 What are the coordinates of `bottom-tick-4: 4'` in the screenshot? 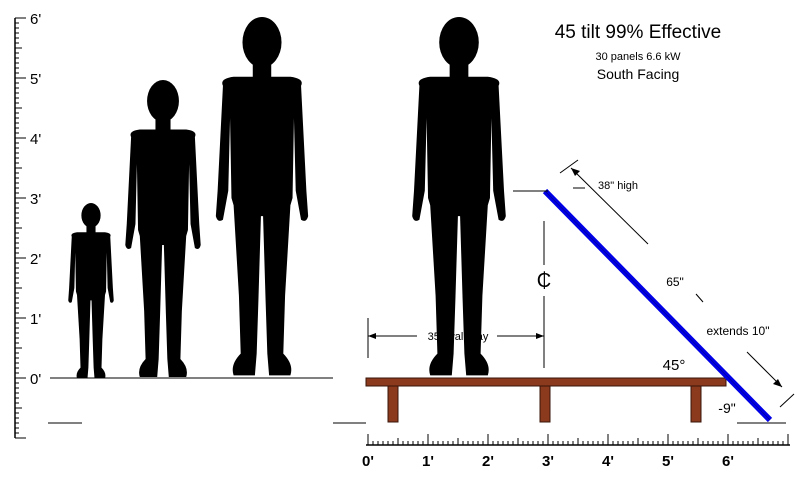 It's located at (608, 461).